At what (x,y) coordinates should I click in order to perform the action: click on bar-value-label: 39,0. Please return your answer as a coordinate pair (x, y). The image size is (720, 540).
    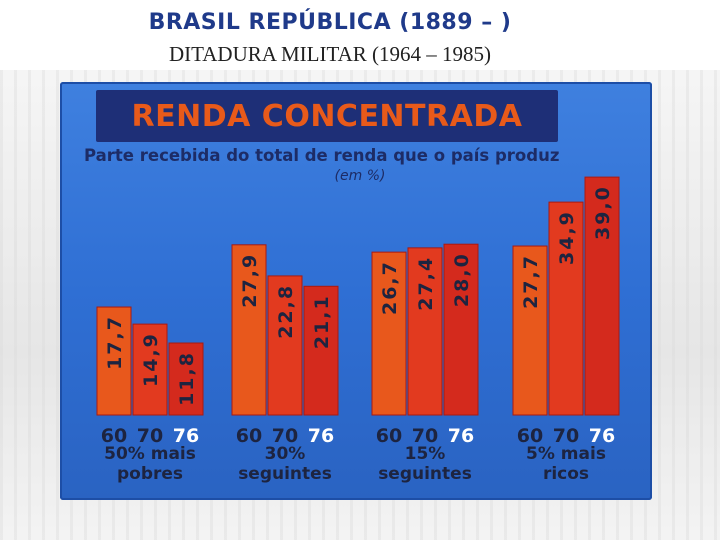
    Looking at the image, I should click on (603, 212).